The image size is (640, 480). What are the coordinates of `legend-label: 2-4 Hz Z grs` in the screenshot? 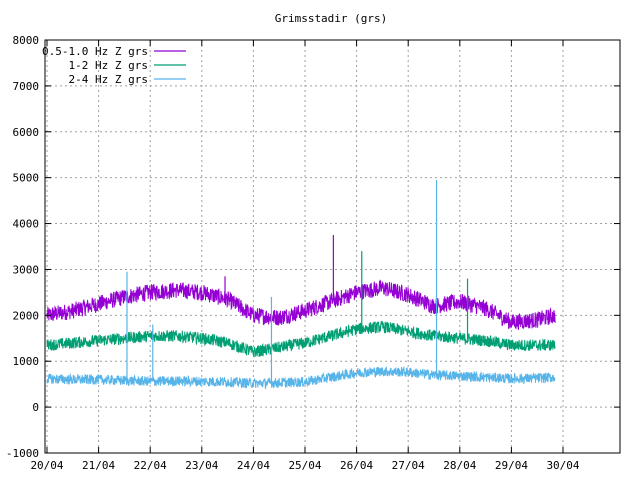 It's located at (108, 79).